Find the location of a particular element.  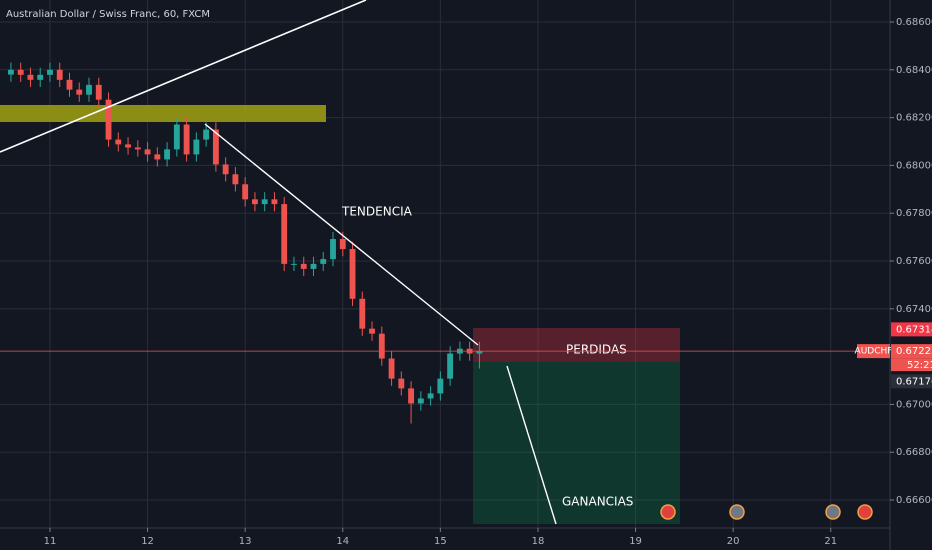

countdown-label: 52:21 is located at coordinates (919, 365).